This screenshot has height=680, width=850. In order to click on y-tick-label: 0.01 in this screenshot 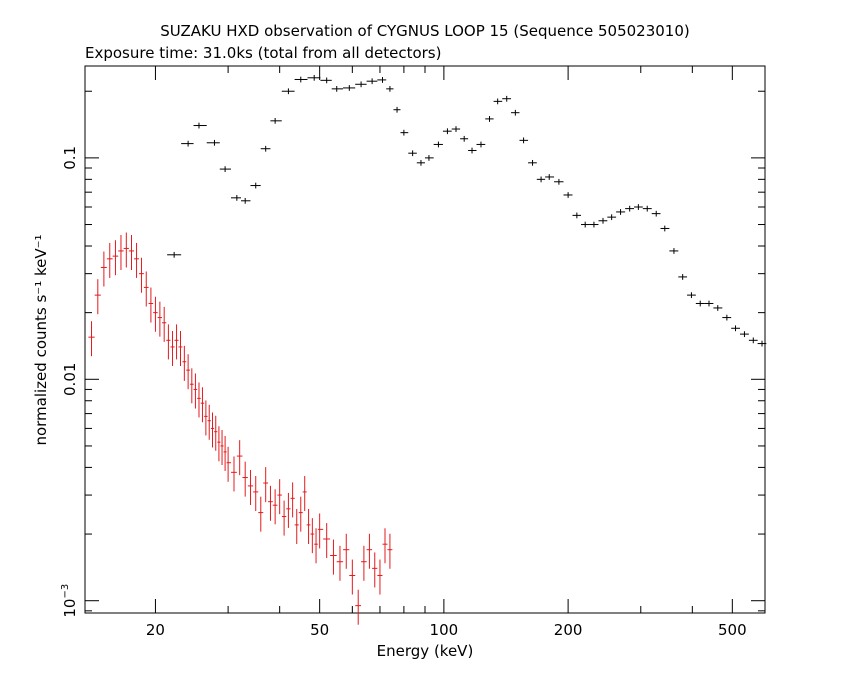, I will do `click(70, 379)`.